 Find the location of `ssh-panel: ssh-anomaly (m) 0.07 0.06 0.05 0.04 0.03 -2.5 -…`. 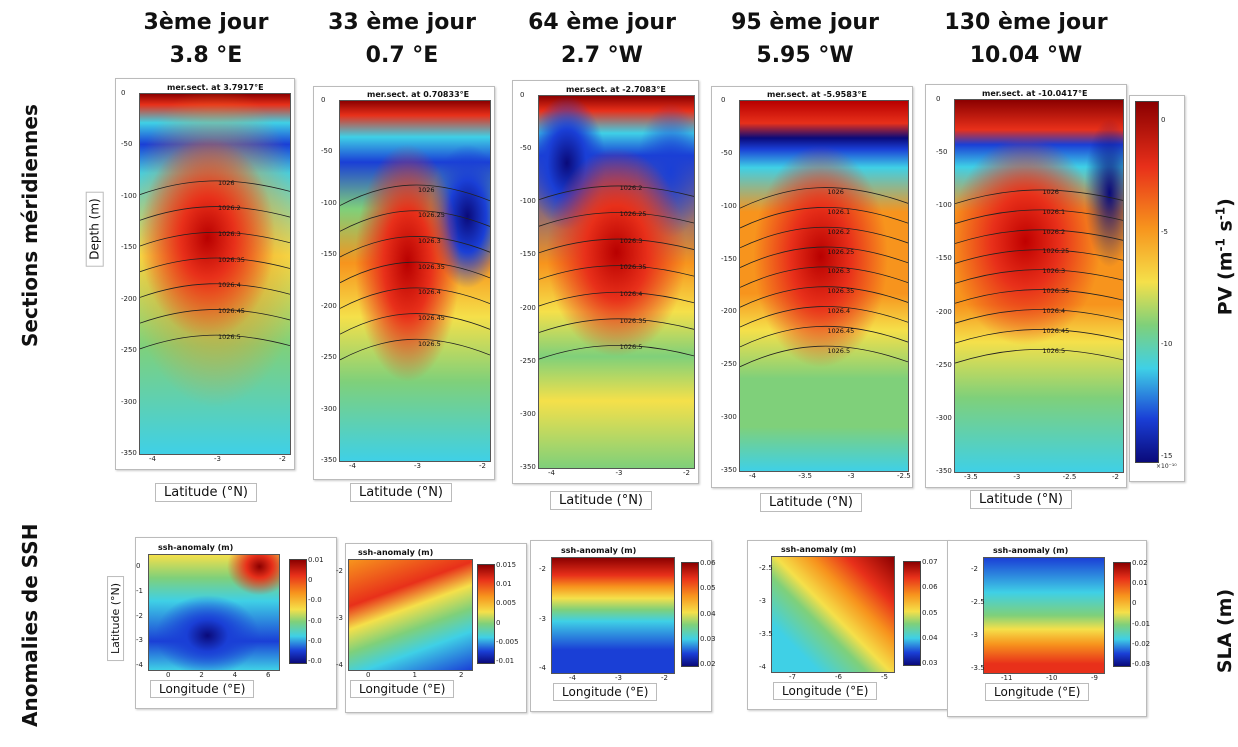

ssh-panel: ssh-anomaly (m) 0.07 0.06 0.05 0.04 0.03 -2.5 -… is located at coordinates (848, 625).